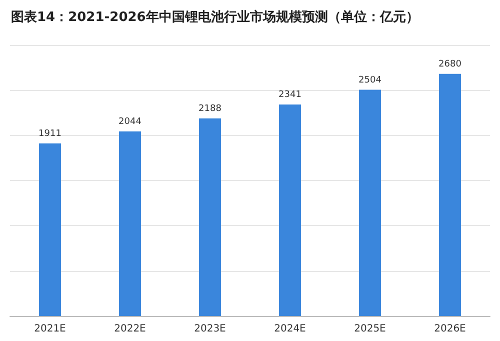 The image size is (500, 341). I want to click on data-label: 1911, so click(50, 133).